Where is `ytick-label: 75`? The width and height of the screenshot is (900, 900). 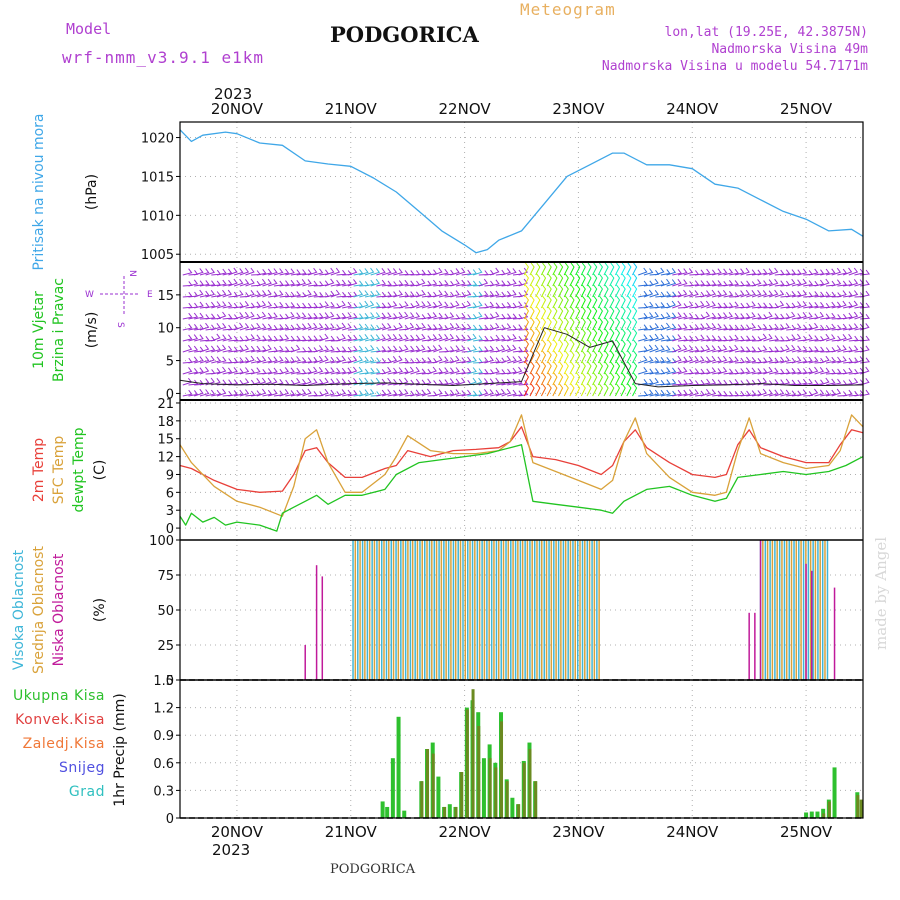 ytick-label: 75 is located at coordinates (165, 576).